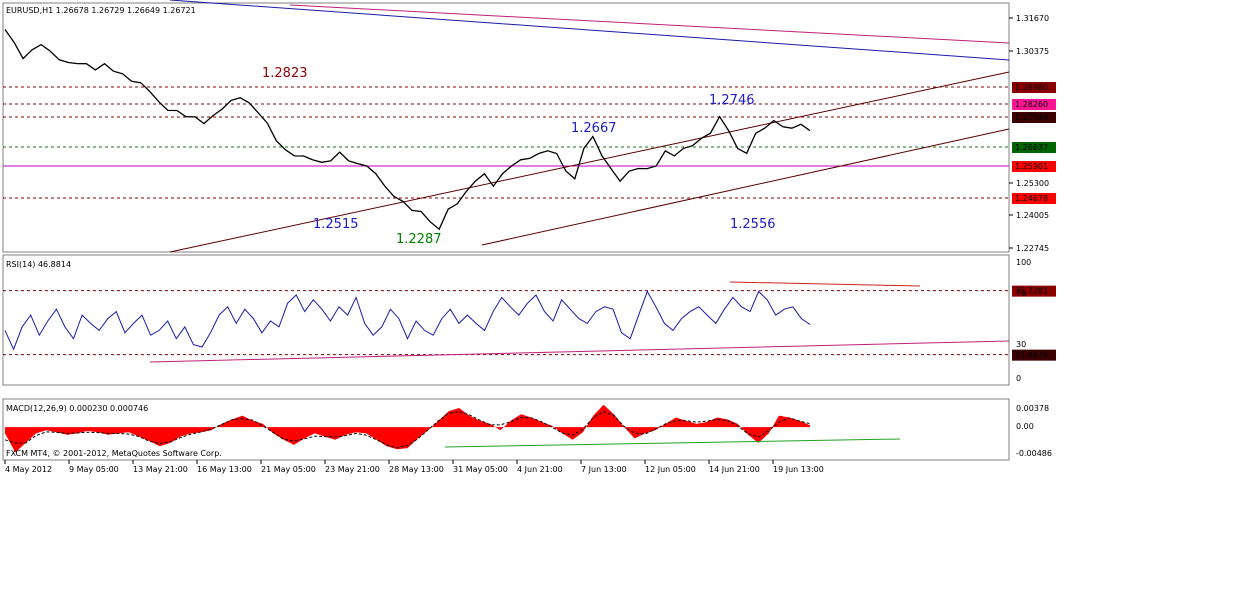  What do you see at coordinates (672, 443) in the screenshot?
I see `macd-trendline` at bounding box center [672, 443].